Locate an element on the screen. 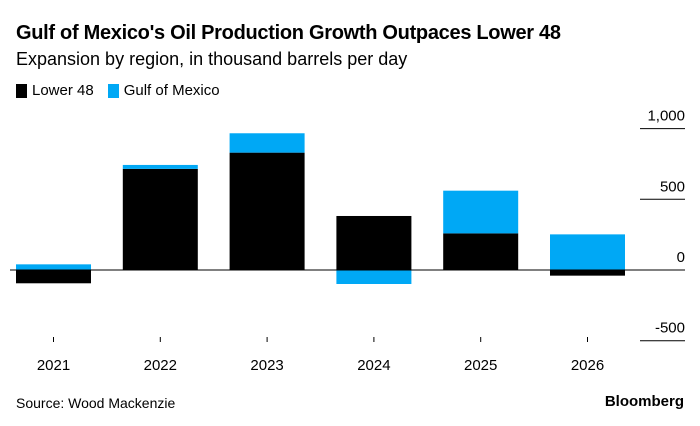 This screenshot has width=700, height=426. x-tick-label: 2026 is located at coordinates (587, 365).